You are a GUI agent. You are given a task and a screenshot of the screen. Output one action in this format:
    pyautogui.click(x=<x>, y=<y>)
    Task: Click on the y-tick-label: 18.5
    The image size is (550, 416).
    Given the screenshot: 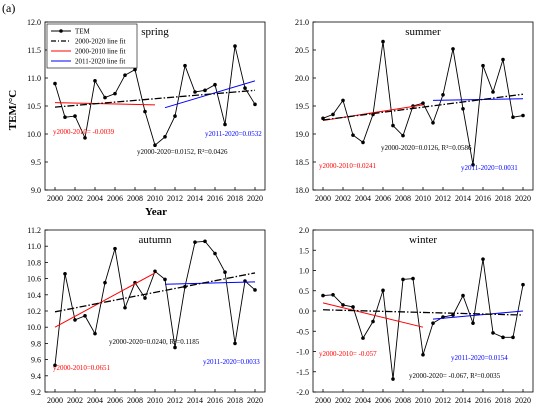 What is the action you would take?
    pyautogui.click(x=302, y=162)
    